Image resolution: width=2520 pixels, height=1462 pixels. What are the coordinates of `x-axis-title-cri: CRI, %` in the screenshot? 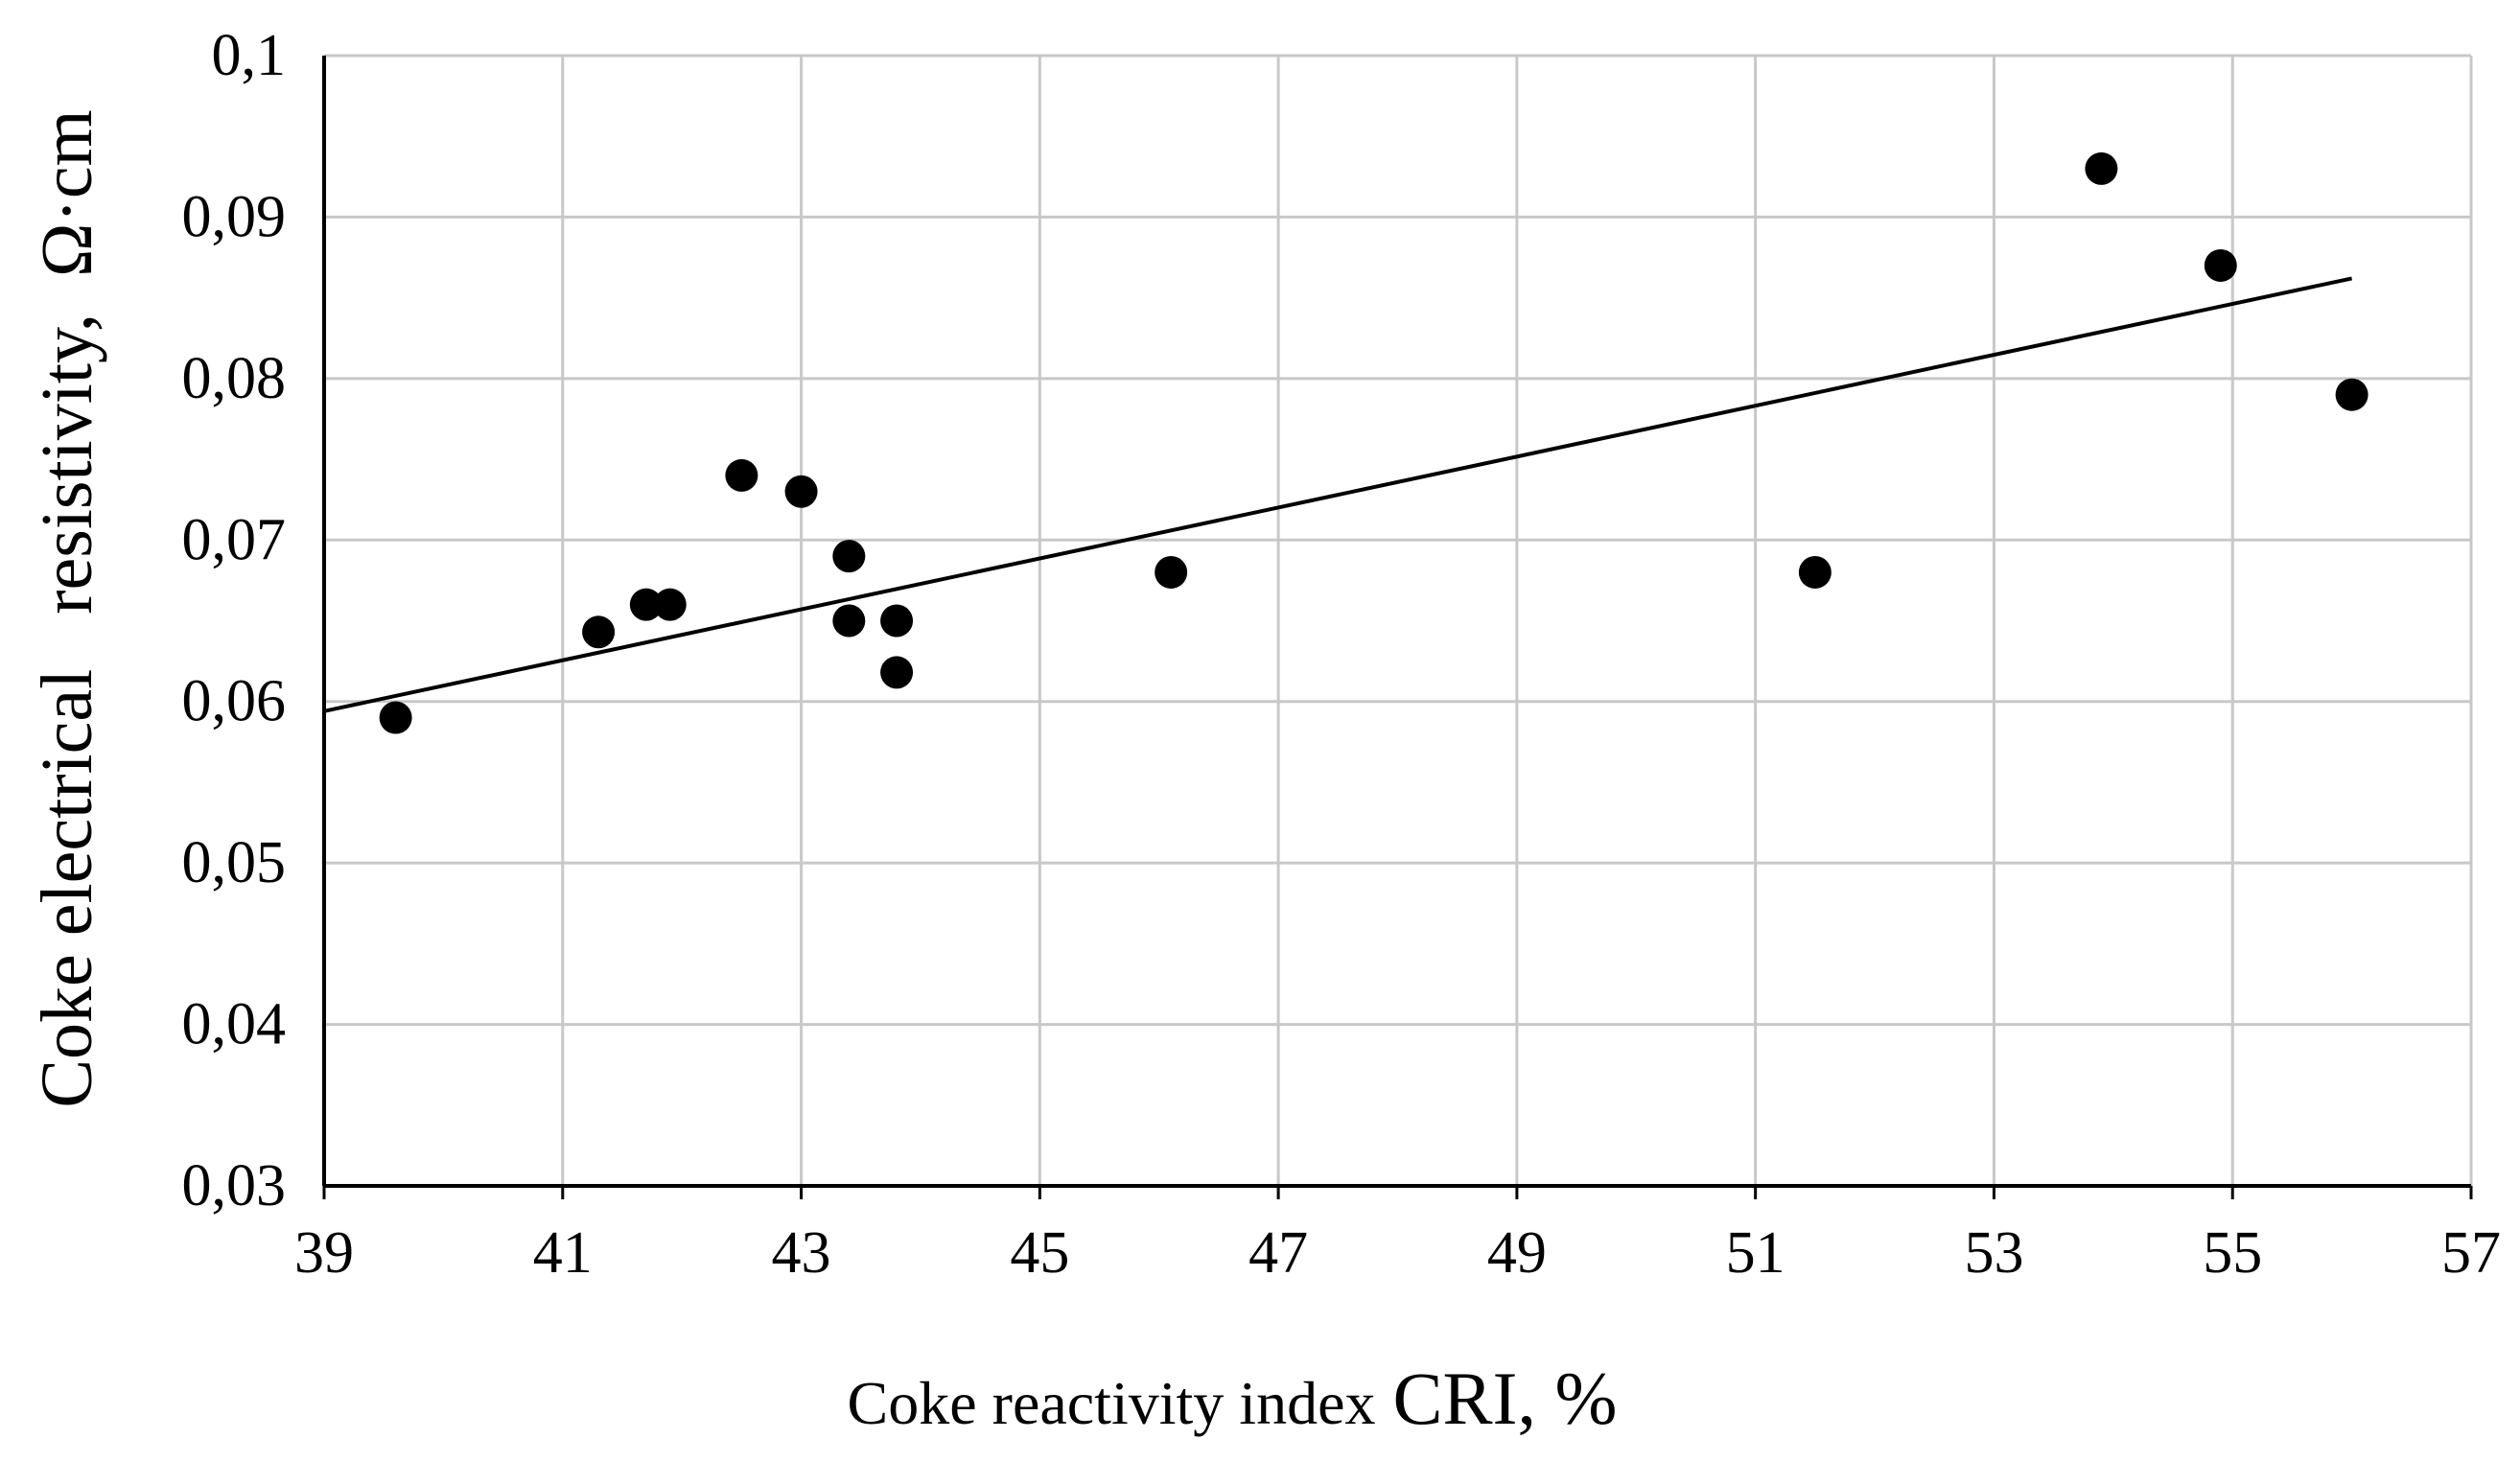 It's located at (1504, 1399).